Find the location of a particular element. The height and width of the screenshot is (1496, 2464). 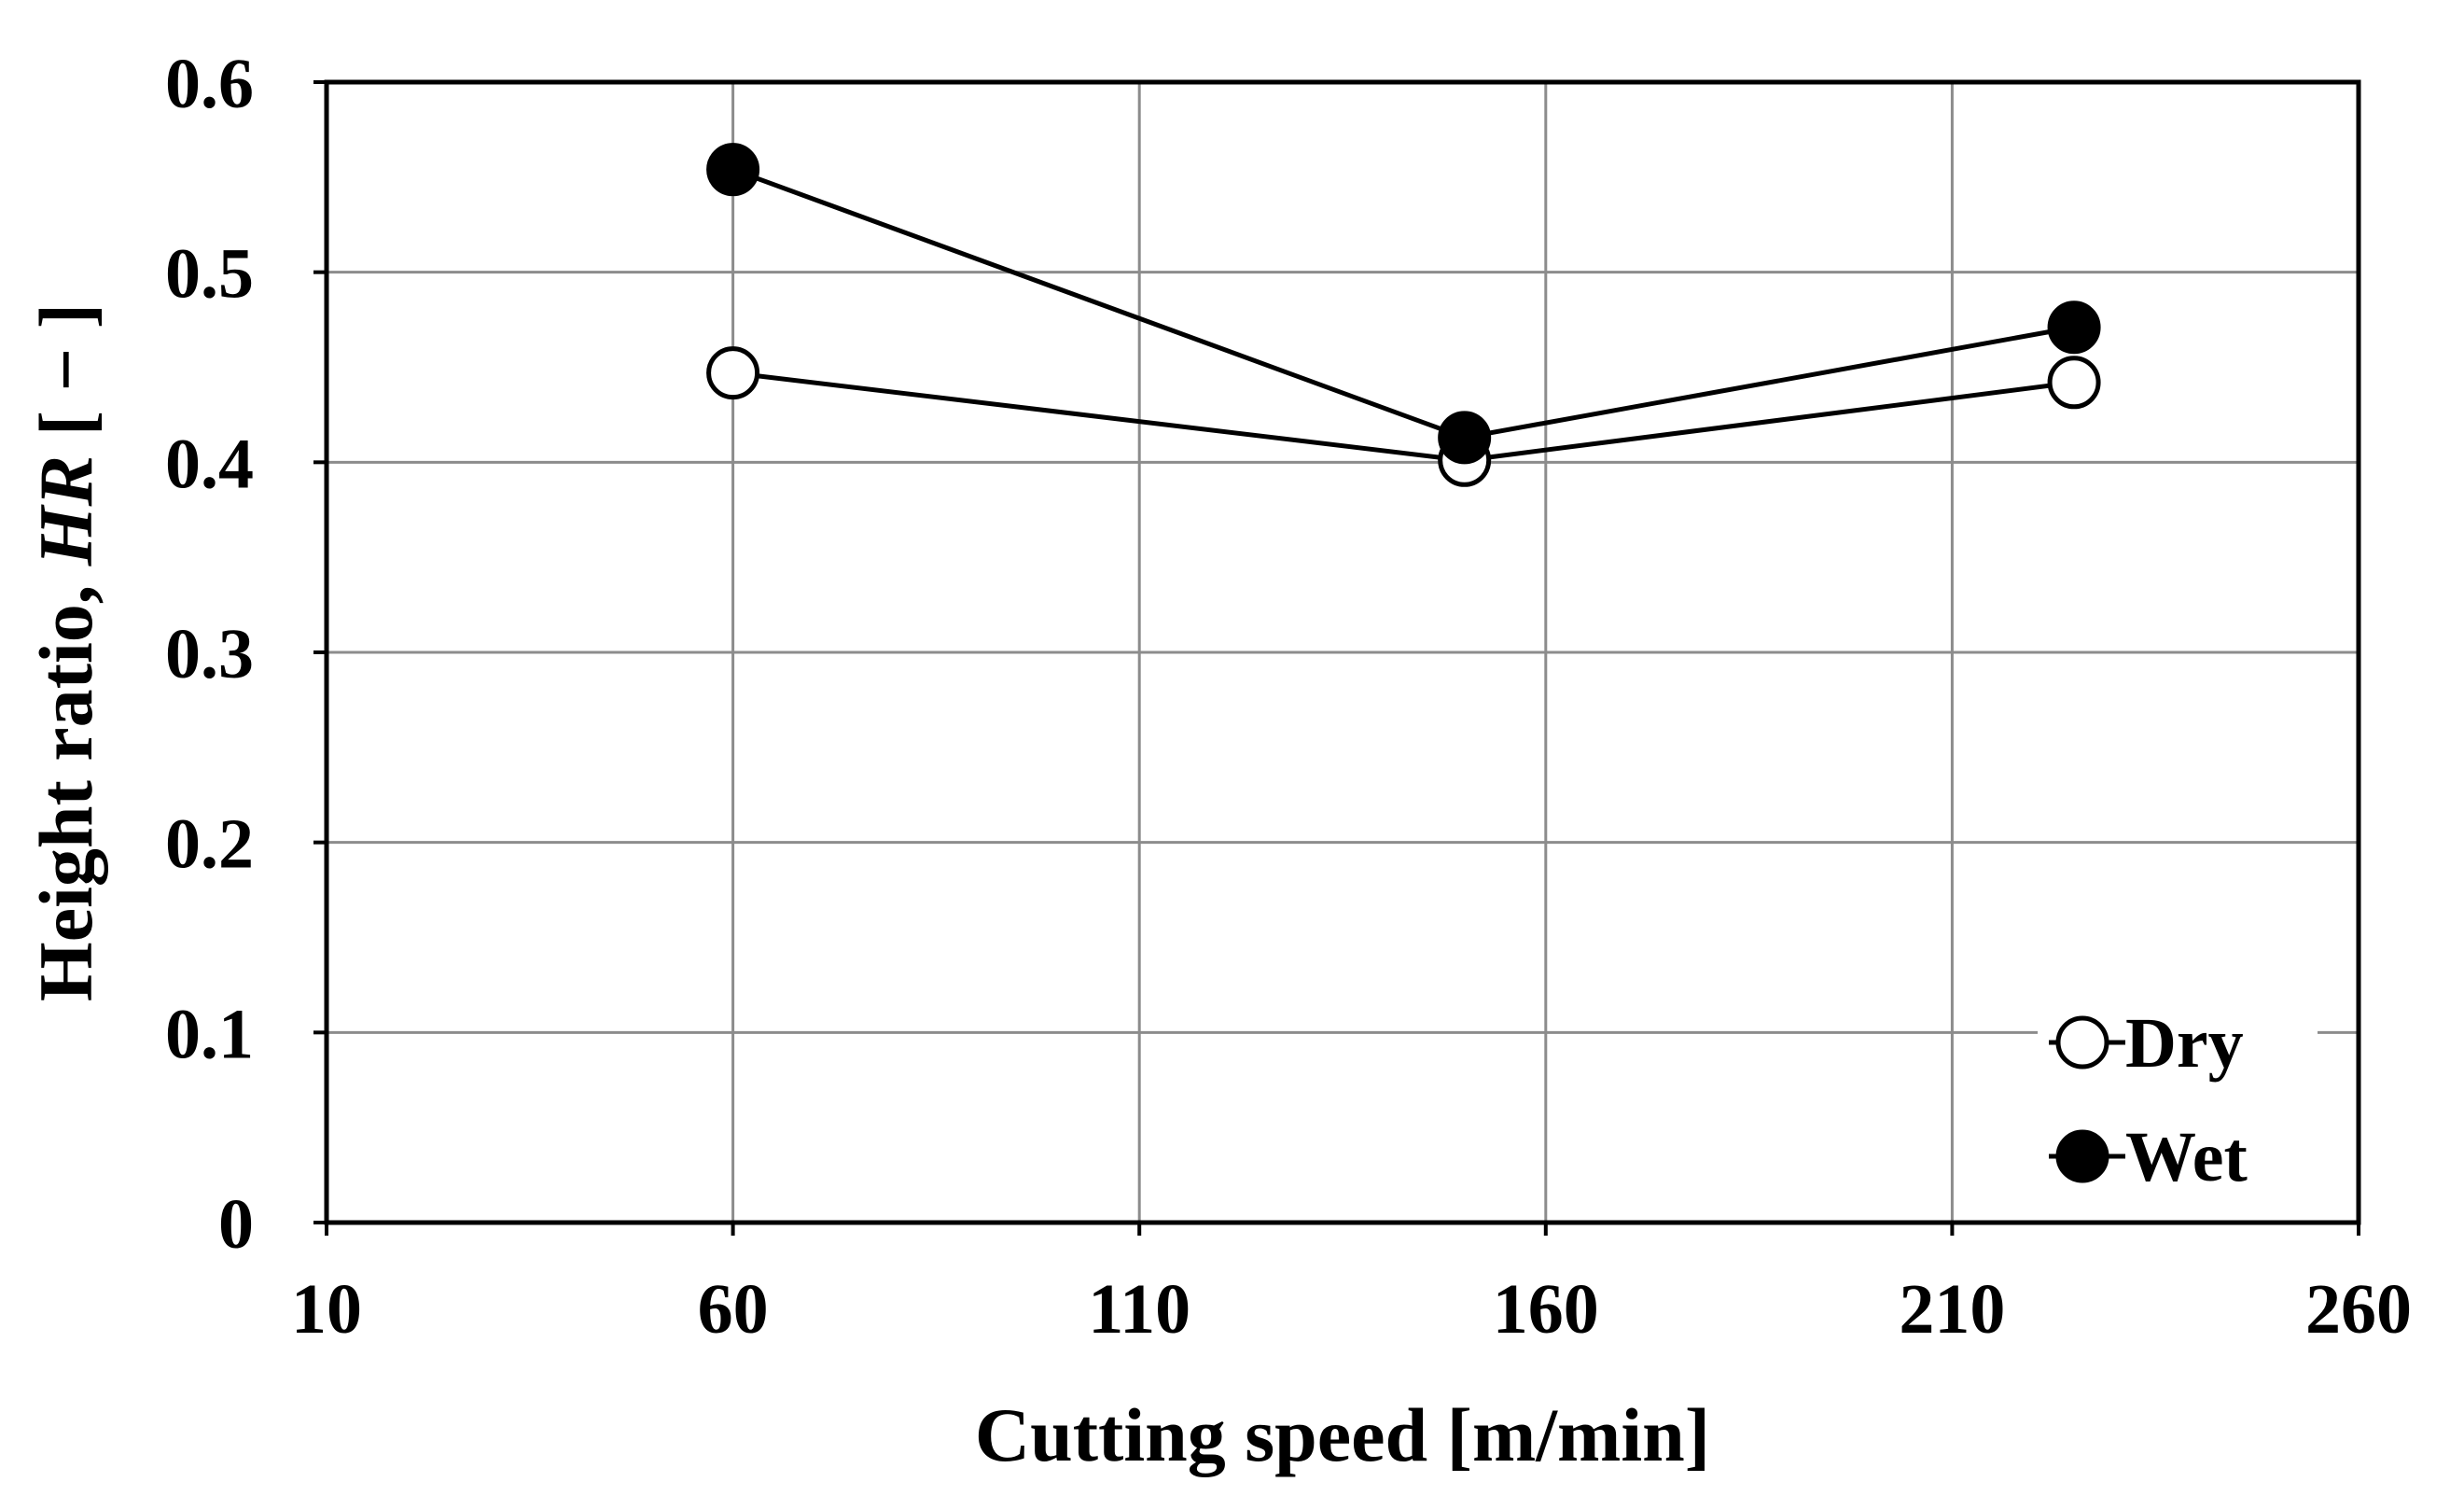

series-layer is located at coordinates (1403, 315).